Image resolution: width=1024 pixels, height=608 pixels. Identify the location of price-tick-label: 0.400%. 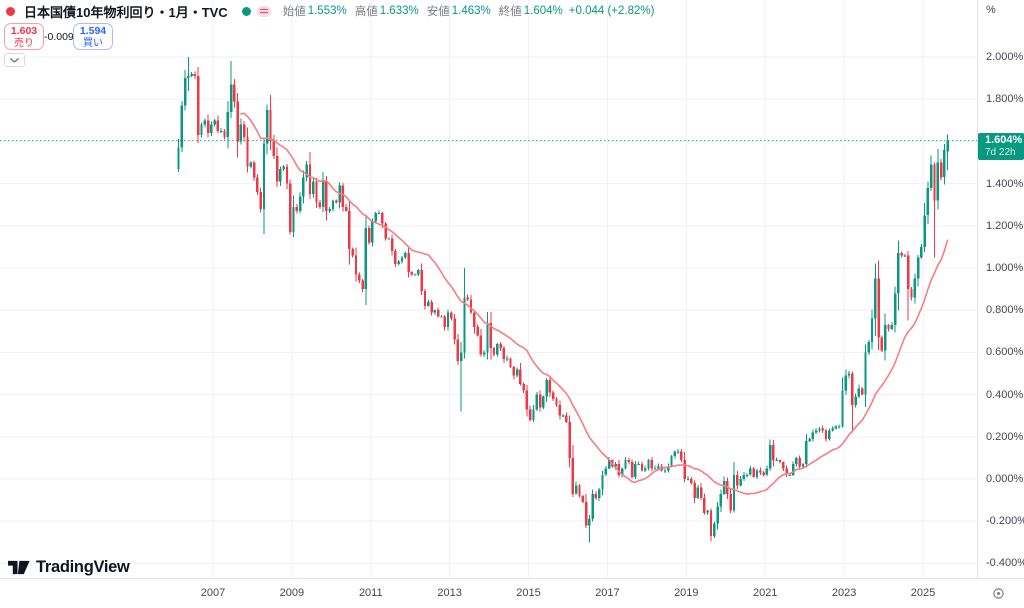
(1005, 394).